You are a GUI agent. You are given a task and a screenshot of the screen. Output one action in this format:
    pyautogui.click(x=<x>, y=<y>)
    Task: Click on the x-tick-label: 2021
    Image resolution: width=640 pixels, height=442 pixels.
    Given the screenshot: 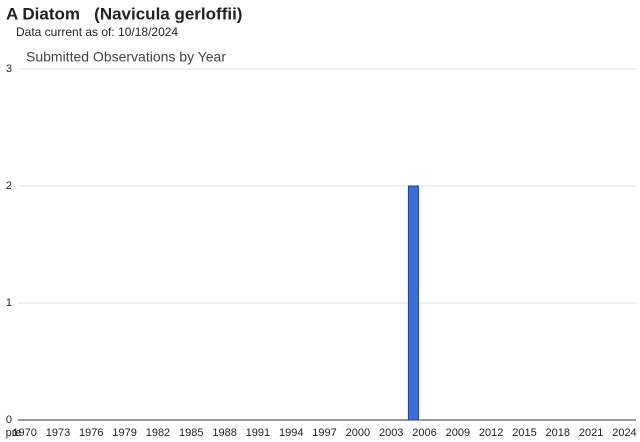 What is the action you would take?
    pyautogui.click(x=591, y=433)
    